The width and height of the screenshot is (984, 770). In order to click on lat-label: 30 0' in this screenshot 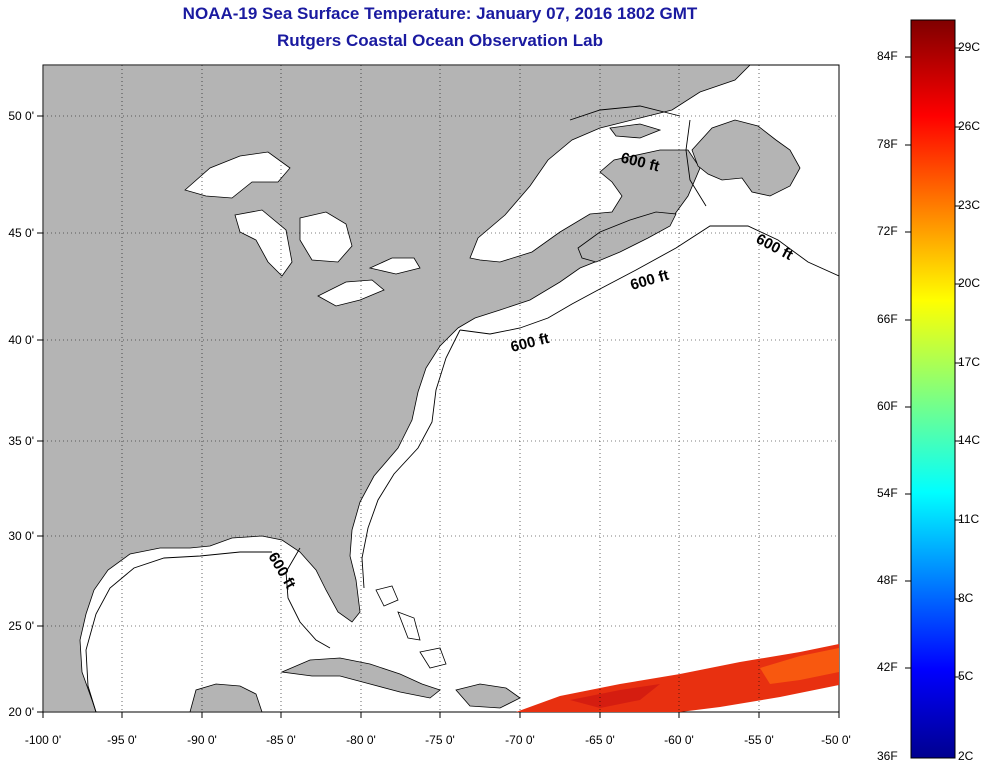, I will do `click(21, 536)`.